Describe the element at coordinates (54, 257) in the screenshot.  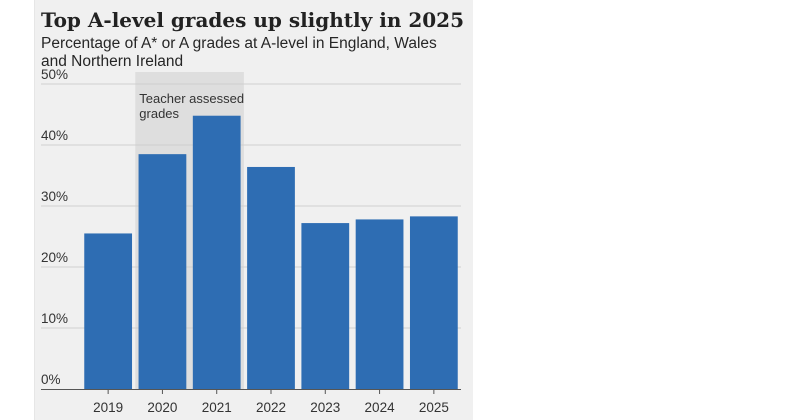
I see `y-tick-label: 20%` at that location.